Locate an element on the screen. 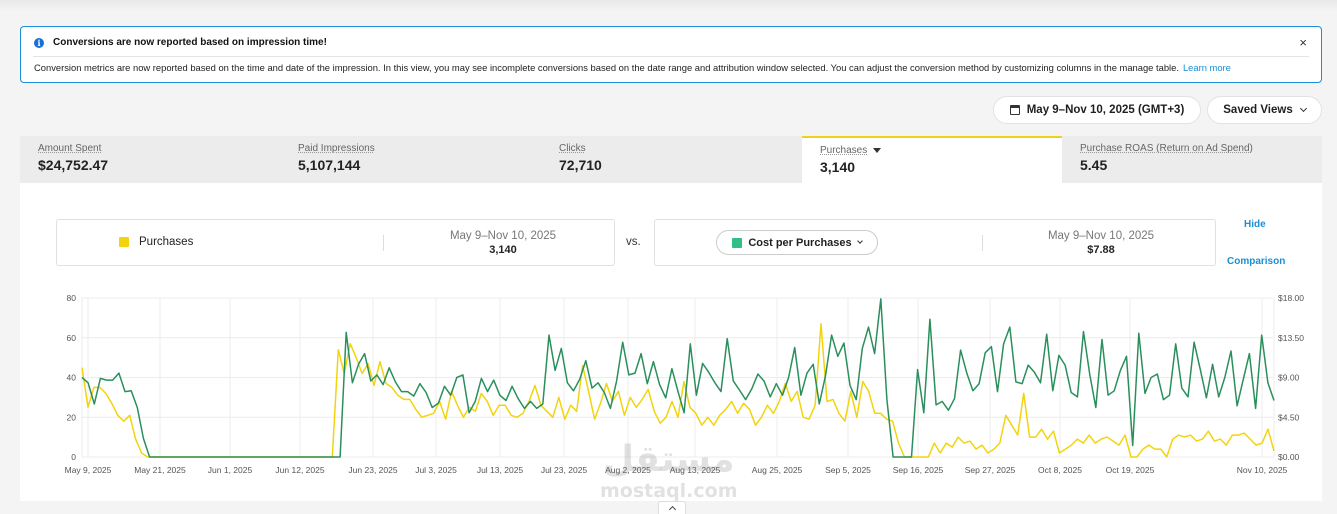  x-tick-label: May 21, 2025 is located at coordinates (160, 470).